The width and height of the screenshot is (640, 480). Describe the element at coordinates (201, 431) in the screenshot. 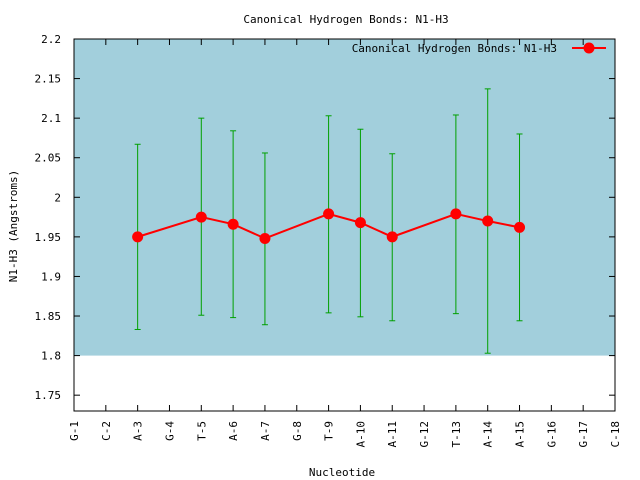

I see `x-tick-label: T-5` at that location.